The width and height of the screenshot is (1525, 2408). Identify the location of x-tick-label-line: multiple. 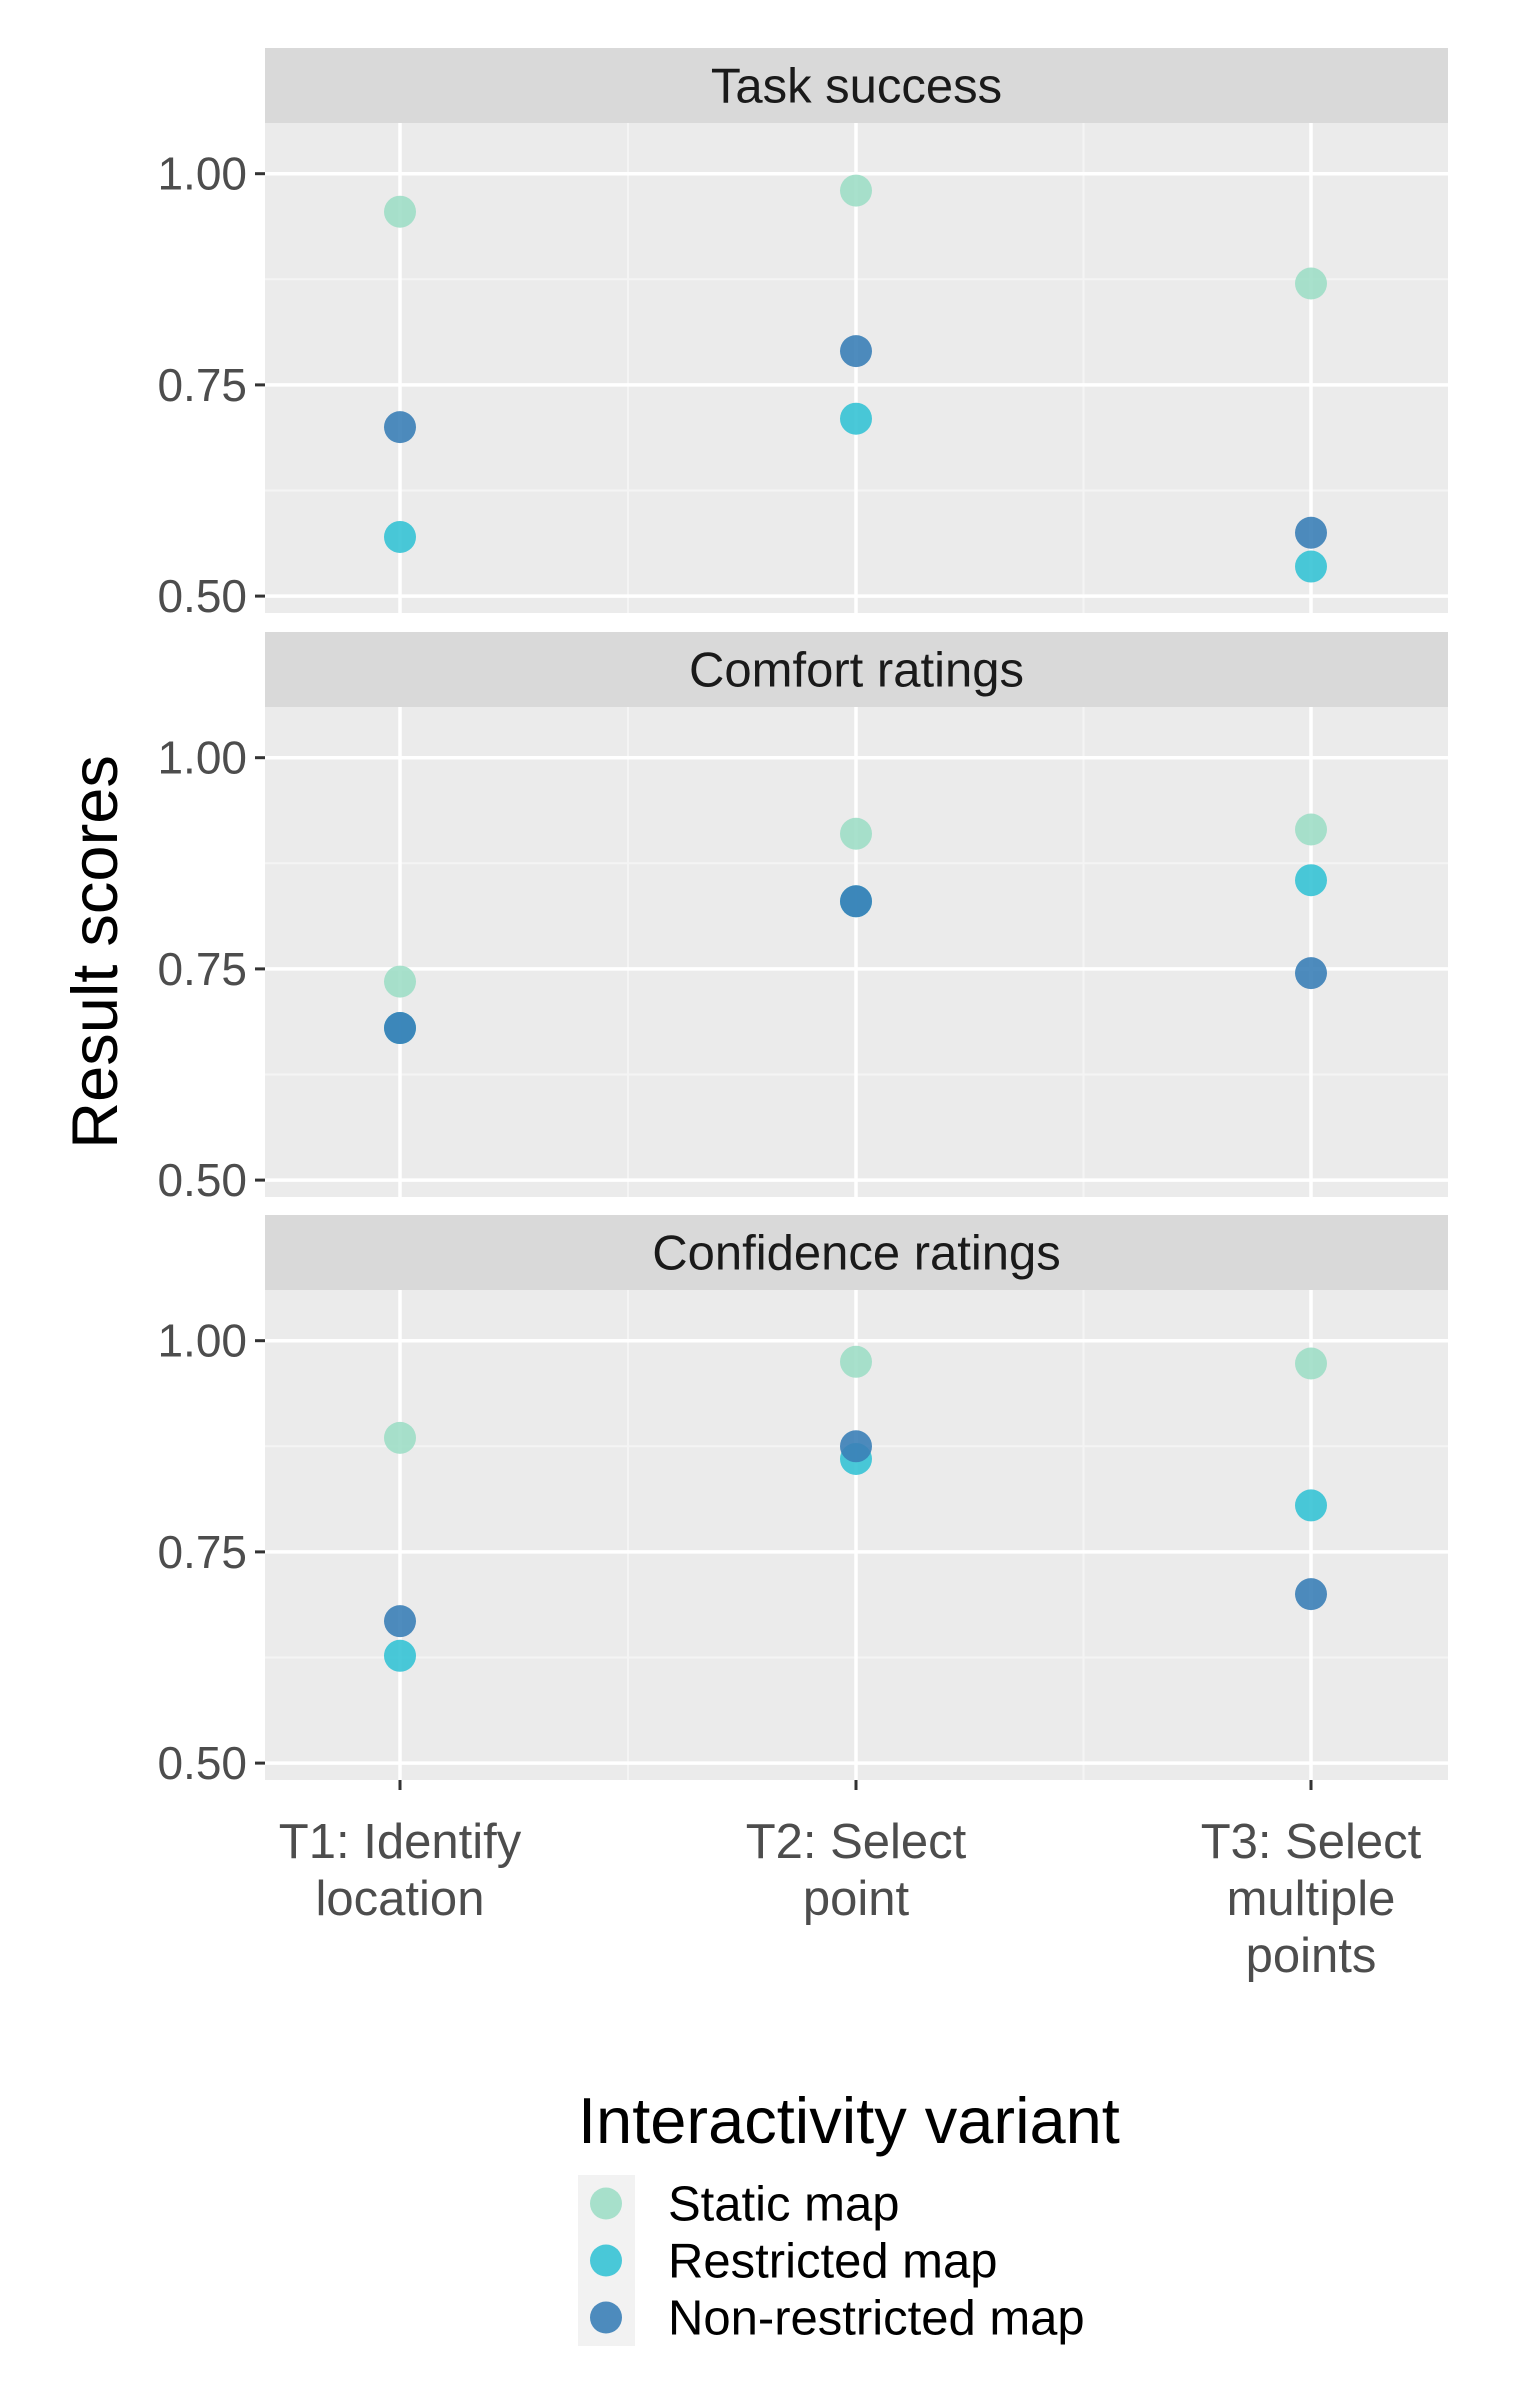
(1311, 1899).